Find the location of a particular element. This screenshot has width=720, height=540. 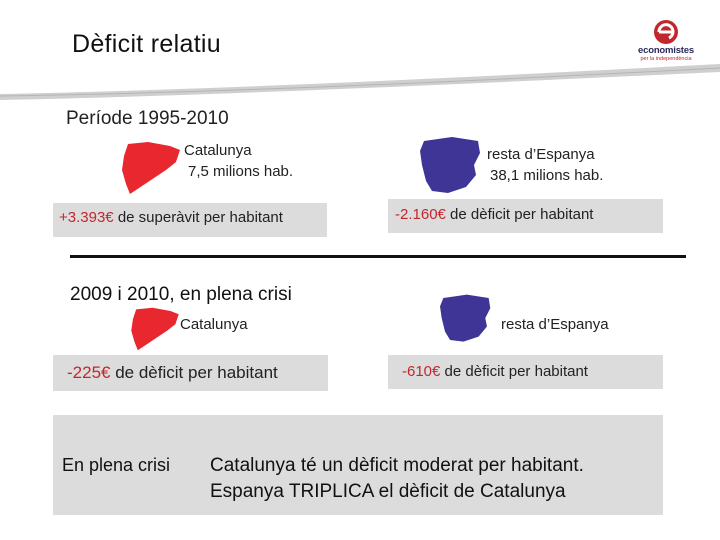

conclusion-tag: En plena crisi is located at coordinates (116, 465).